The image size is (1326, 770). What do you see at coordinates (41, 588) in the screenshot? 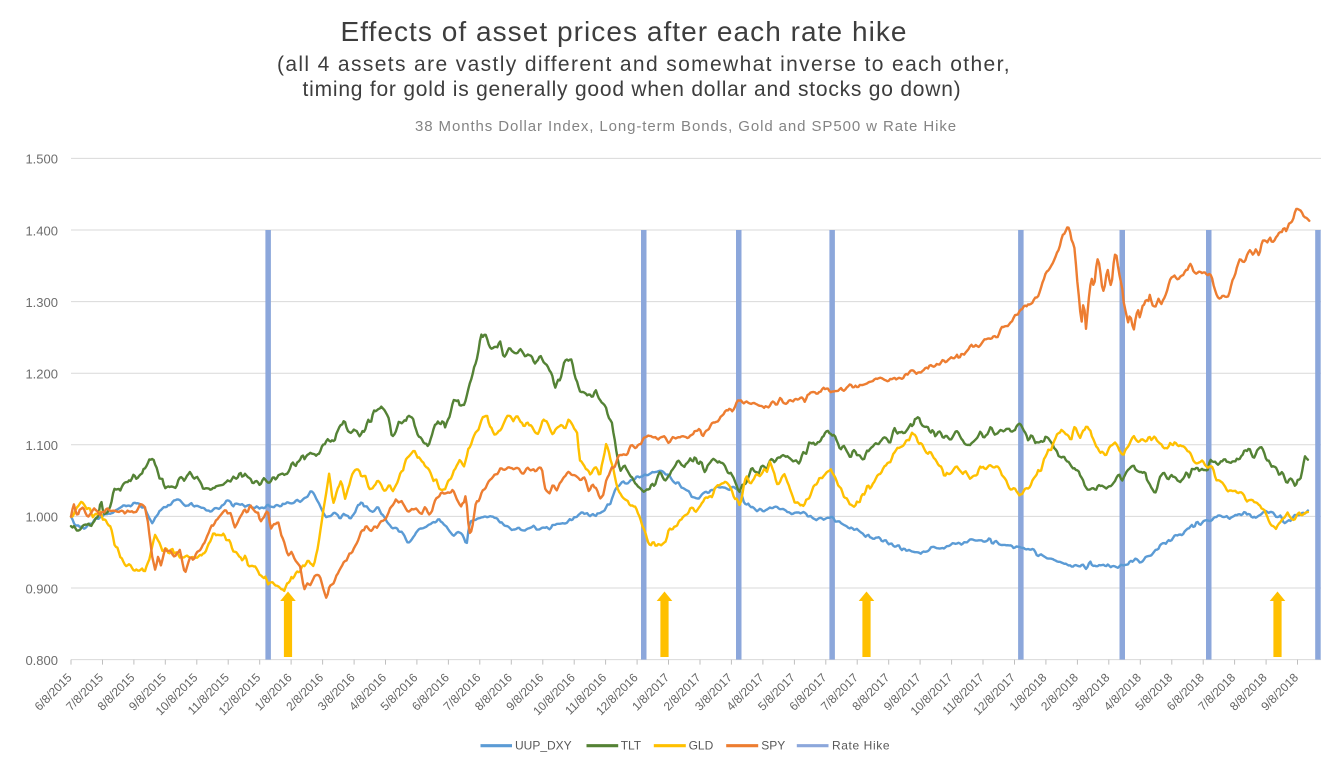
I see `svg-text: 0.900` at bounding box center [41, 588].